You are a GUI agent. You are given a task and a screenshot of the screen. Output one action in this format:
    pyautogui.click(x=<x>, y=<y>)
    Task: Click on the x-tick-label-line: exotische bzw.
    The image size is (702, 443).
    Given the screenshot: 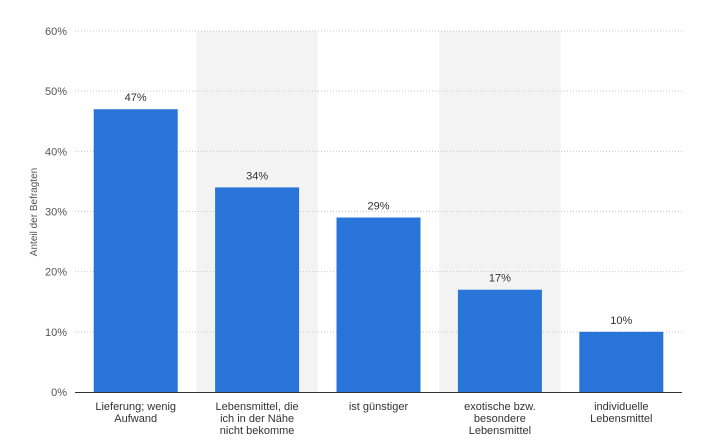 What is the action you would take?
    pyautogui.click(x=500, y=407)
    